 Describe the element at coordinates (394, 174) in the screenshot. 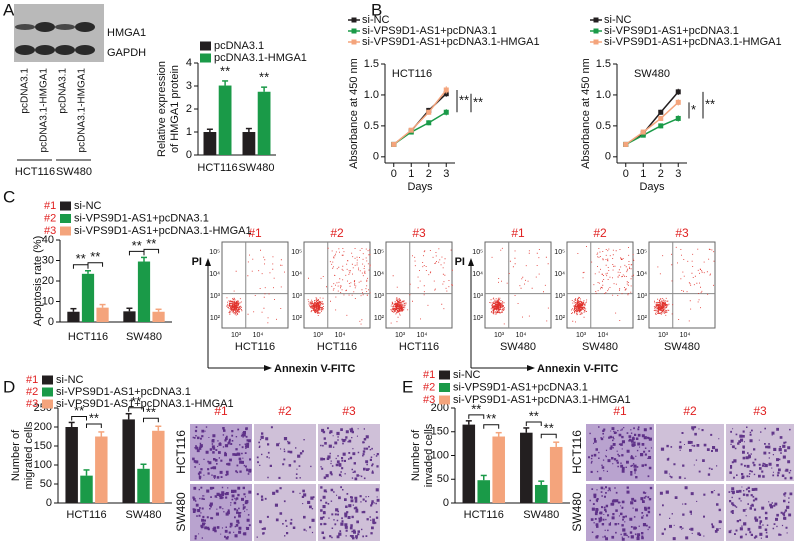

I see `x-tick-label: 0` at that location.